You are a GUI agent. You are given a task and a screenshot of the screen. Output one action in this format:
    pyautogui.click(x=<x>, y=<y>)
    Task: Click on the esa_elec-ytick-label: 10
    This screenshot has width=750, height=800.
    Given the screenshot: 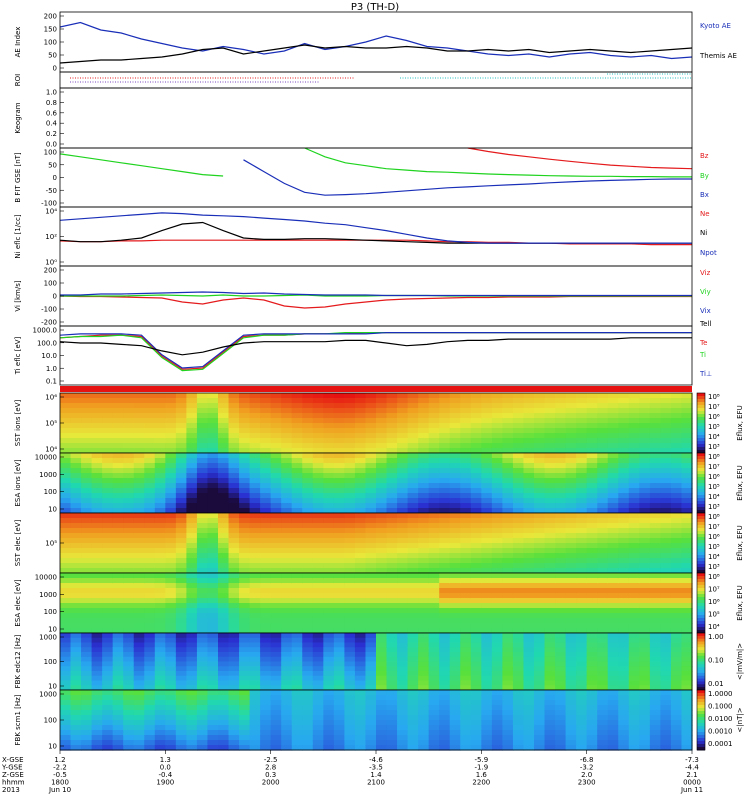 What is the action you would take?
    pyautogui.click(x=52, y=630)
    